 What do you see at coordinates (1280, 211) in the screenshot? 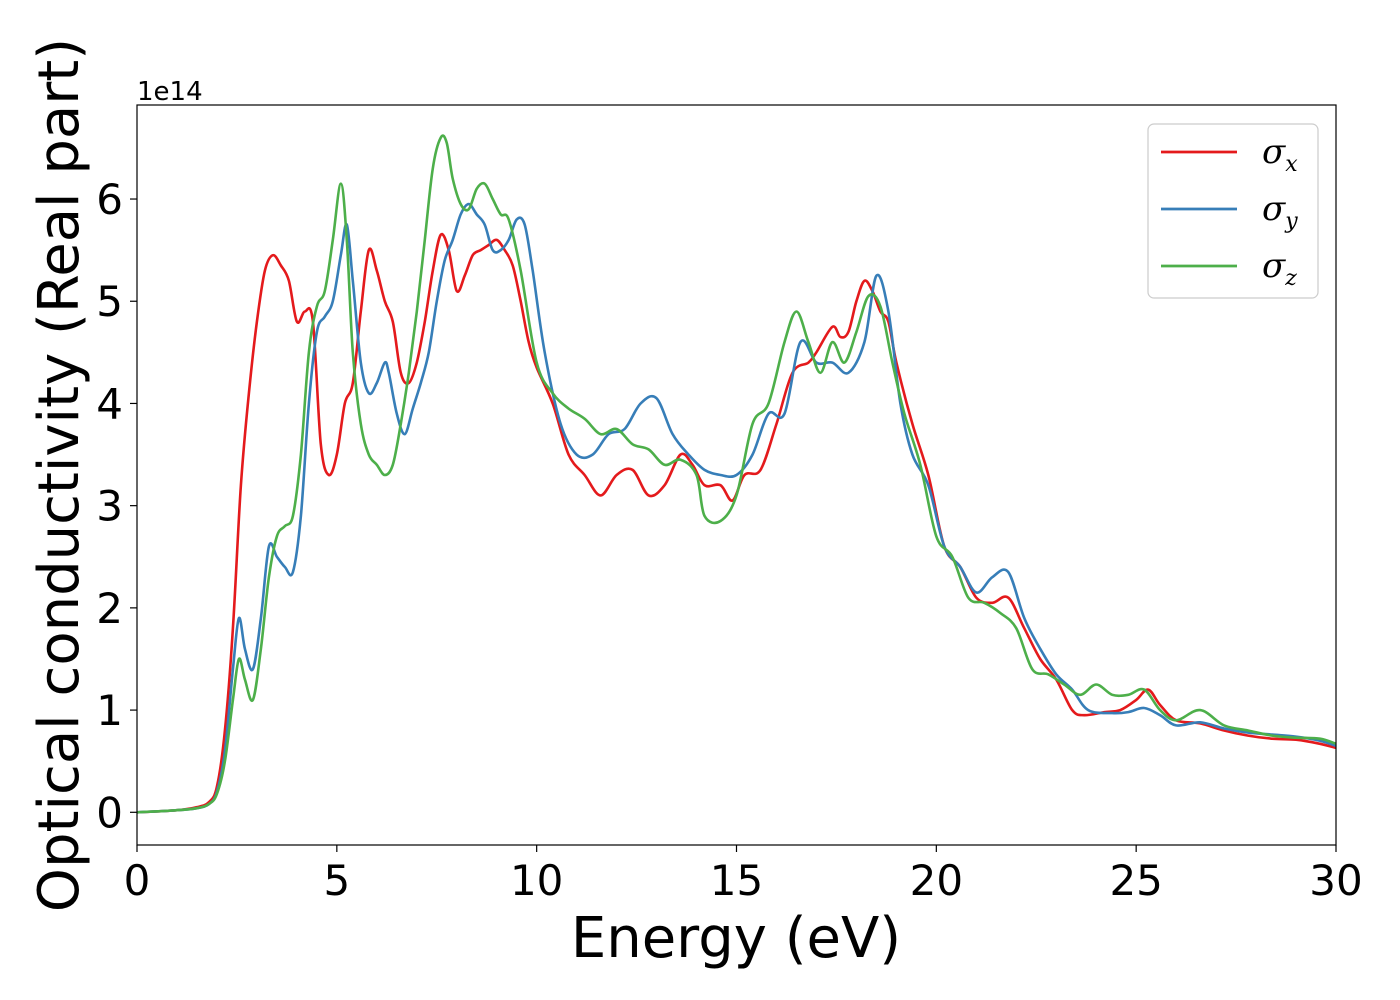
I see `legend-label-y: σy` at bounding box center [1280, 211].